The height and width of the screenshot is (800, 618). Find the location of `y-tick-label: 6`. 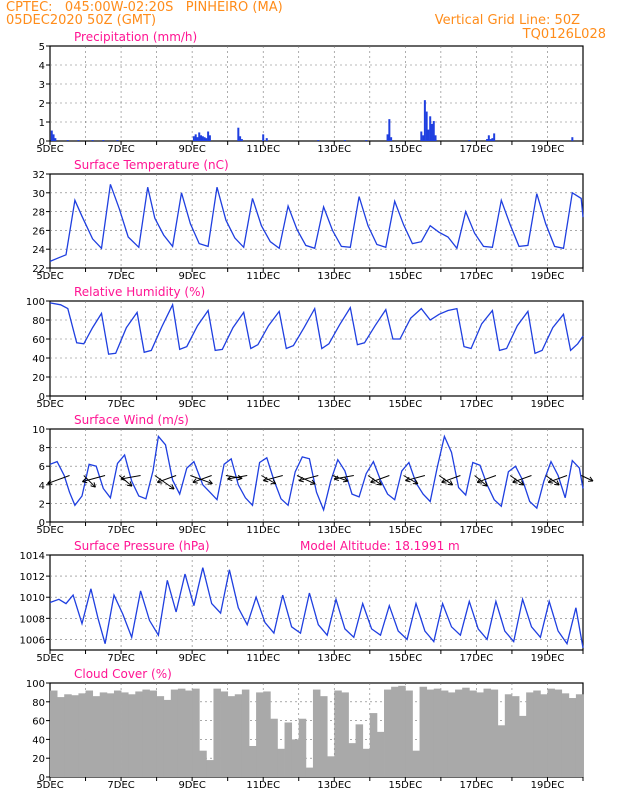

y-tick-label: 6 is located at coordinates (42, 467).